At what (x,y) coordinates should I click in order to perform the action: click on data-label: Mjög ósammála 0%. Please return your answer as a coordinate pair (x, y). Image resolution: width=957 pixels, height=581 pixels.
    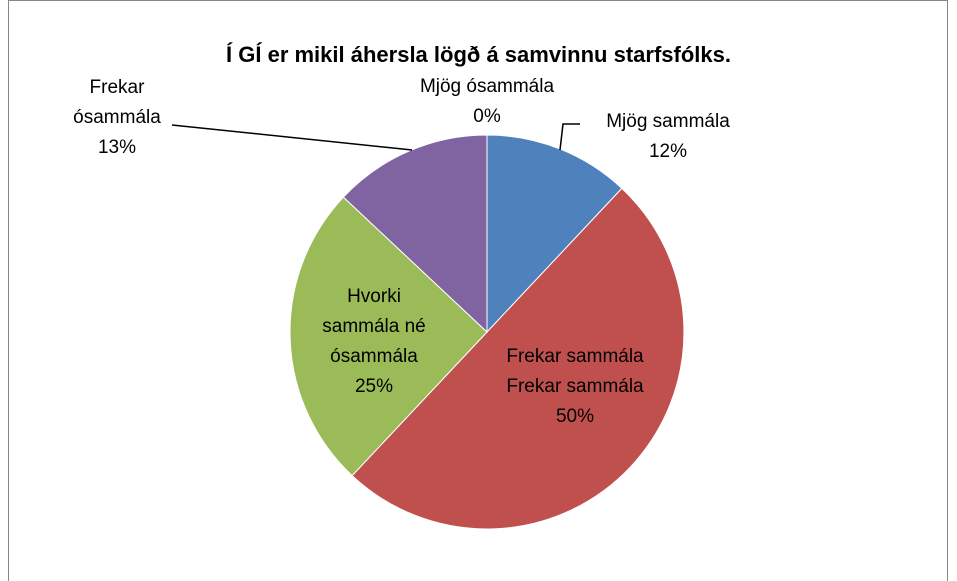
    Looking at the image, I should click on (487, 102).